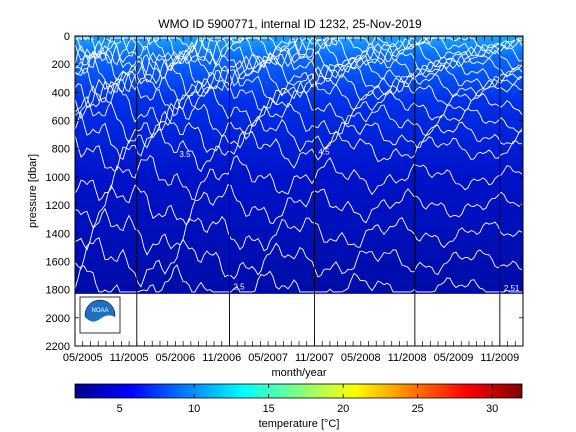  Describe the element at coordinates (58, 206) in the screenshot. I see `y-tick-label: 1200` at that location.